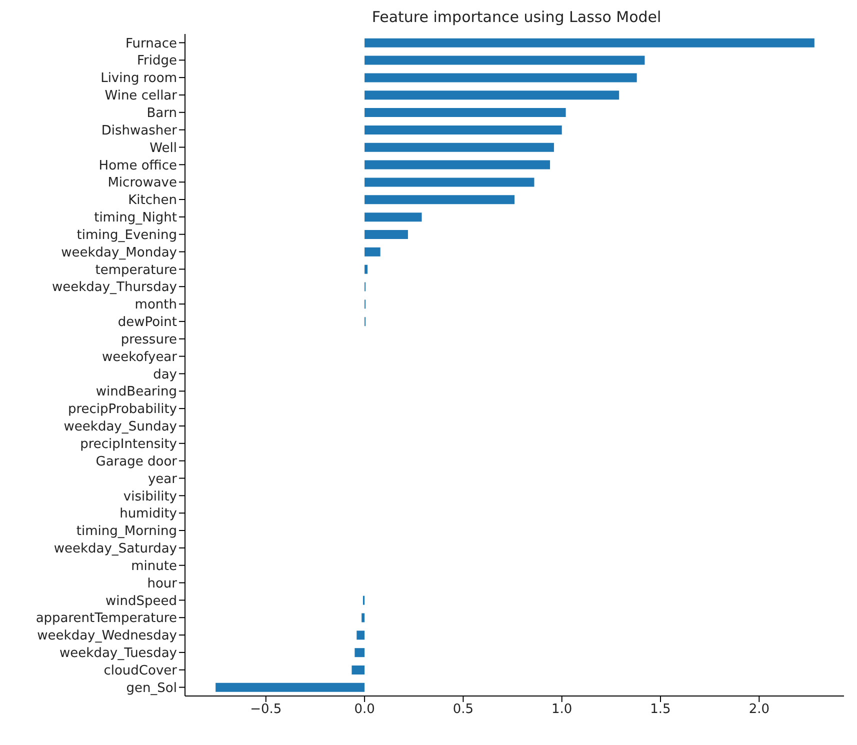 The height and width of the screenshot is (745, 857). What do you see at coordinates (107, 636) in the screenshot?
I see `y-tick-label: weekday_Wednesday` at bounding box center [107, 636].